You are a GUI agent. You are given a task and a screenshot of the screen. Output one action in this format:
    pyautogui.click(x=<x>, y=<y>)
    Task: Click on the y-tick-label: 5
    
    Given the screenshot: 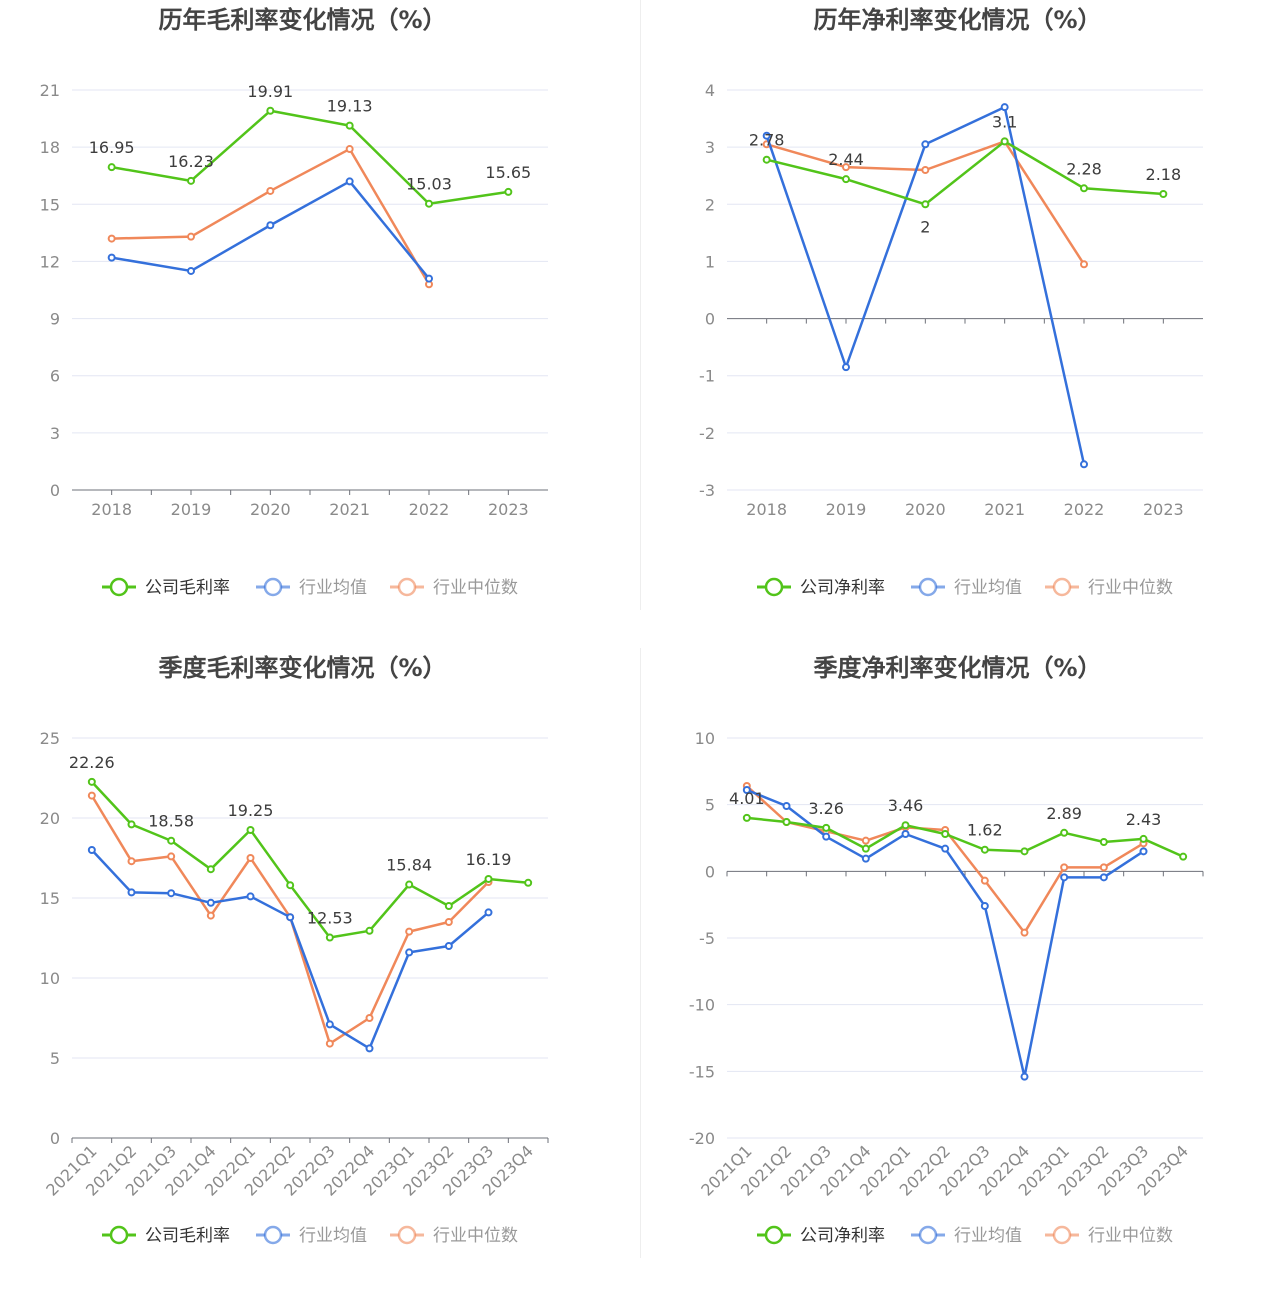 What is the action you would take?
    pyautogui.click(x=55, y=1058)
    